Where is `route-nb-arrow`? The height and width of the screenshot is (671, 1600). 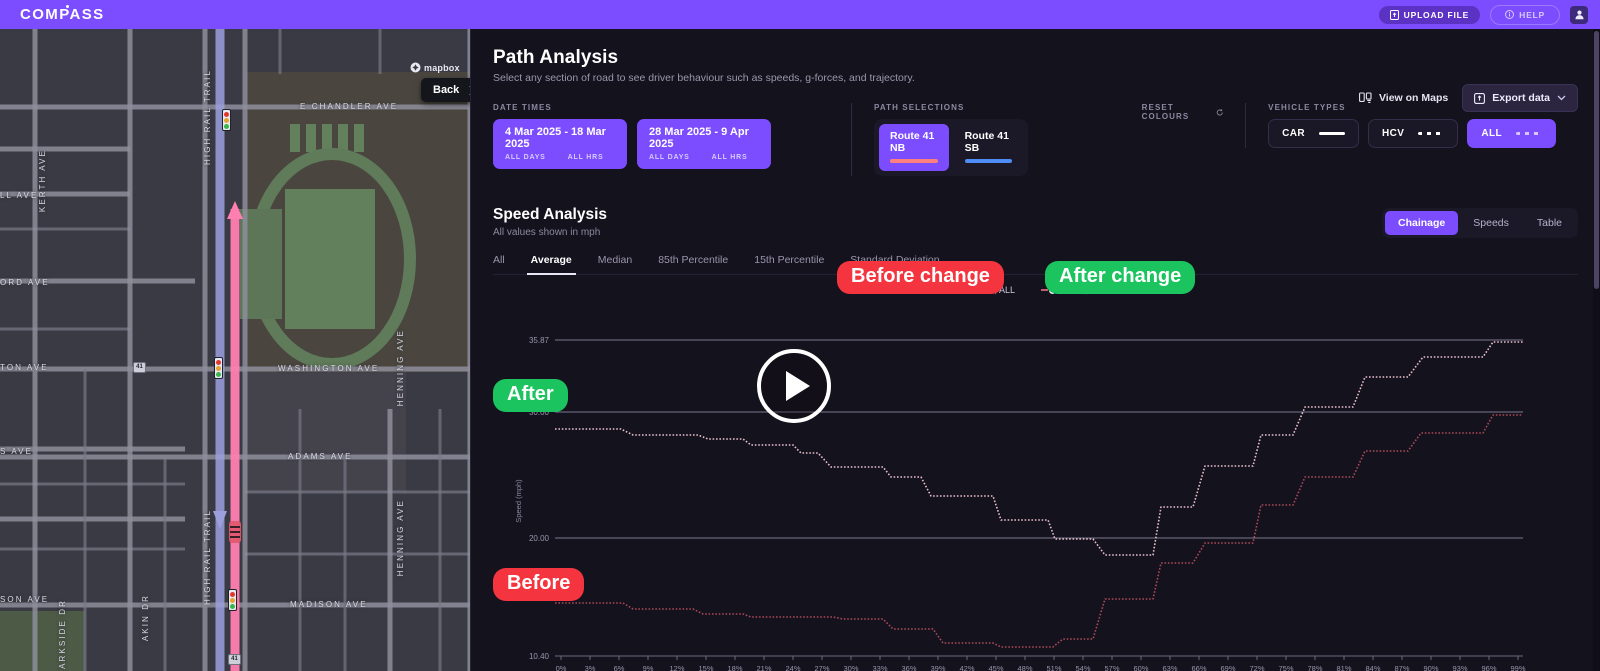
route-nb-arrow is located at coordinates (235, 210).